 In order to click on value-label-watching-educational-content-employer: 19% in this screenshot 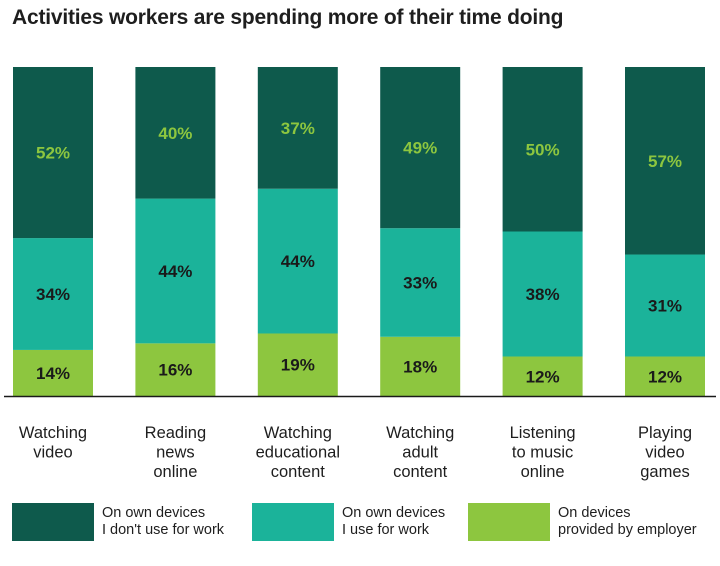, I will do `click(298, 365)`.